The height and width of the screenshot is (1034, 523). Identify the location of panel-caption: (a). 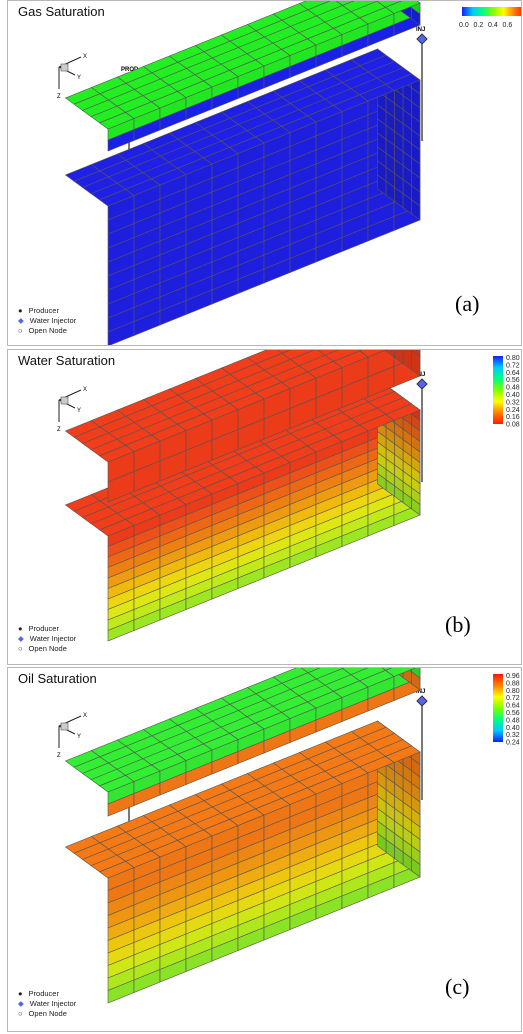
(467, 303).